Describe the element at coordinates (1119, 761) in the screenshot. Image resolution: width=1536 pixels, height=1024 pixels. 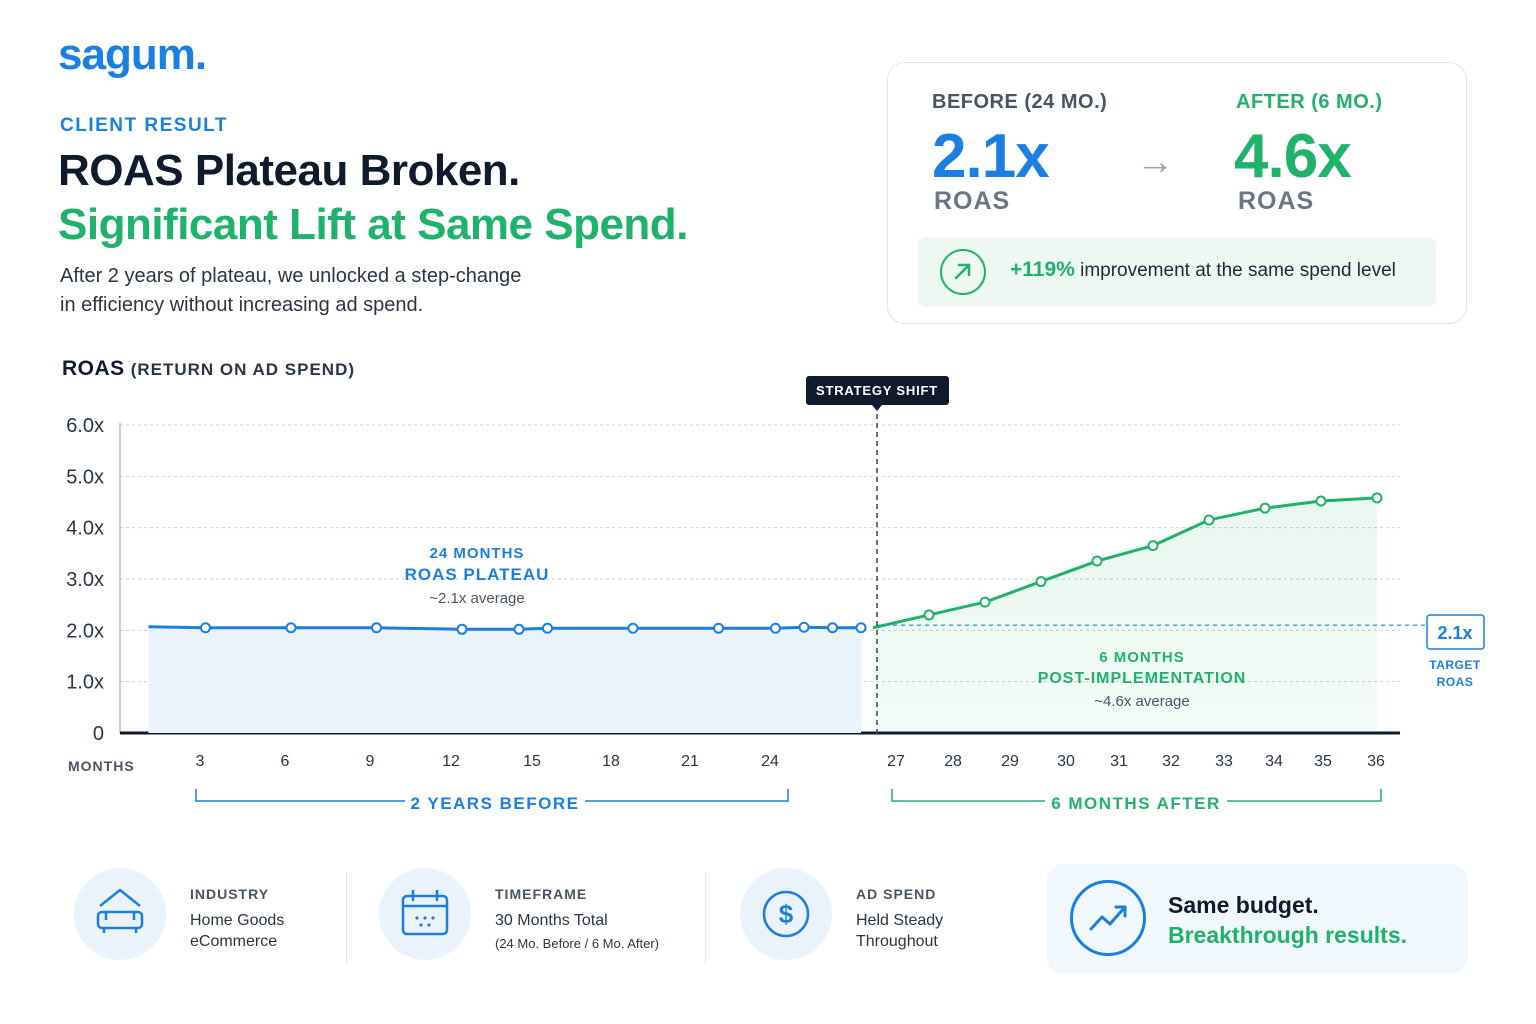
I see `x-tick-label: 31` at that location.